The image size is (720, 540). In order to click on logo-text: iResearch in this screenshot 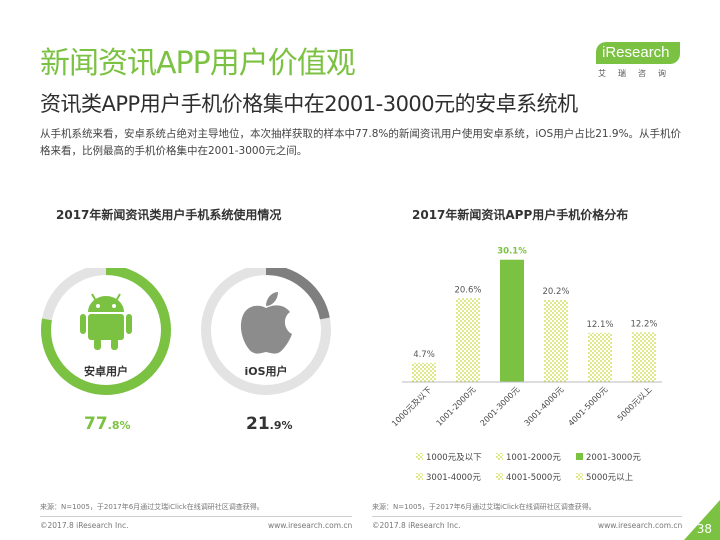, I will do `click(636, 52)`.